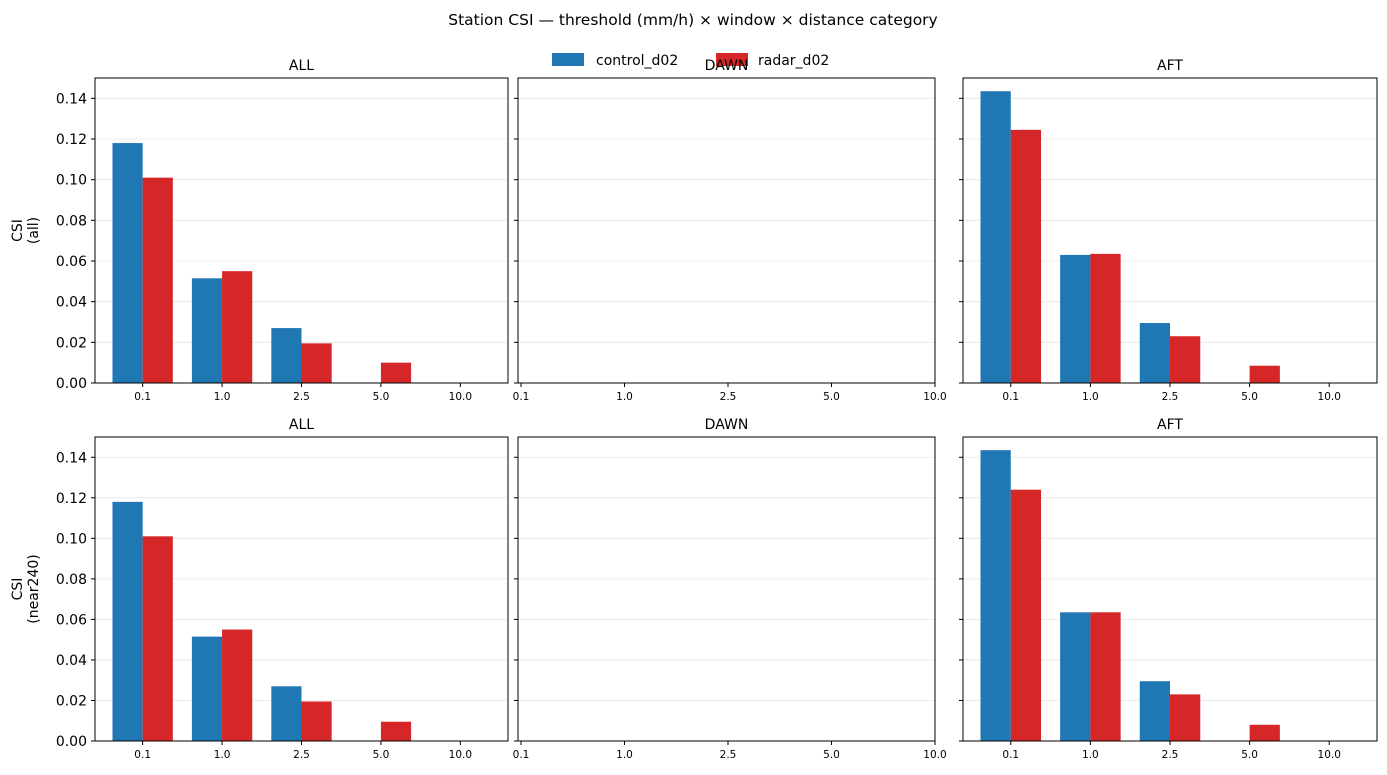 The width and height of the screenshot is (1387, 775). Describe the element at coordinates (793, 61) in the screenshot. I see `legend-label-radar_d02: radar_d02` at that location.